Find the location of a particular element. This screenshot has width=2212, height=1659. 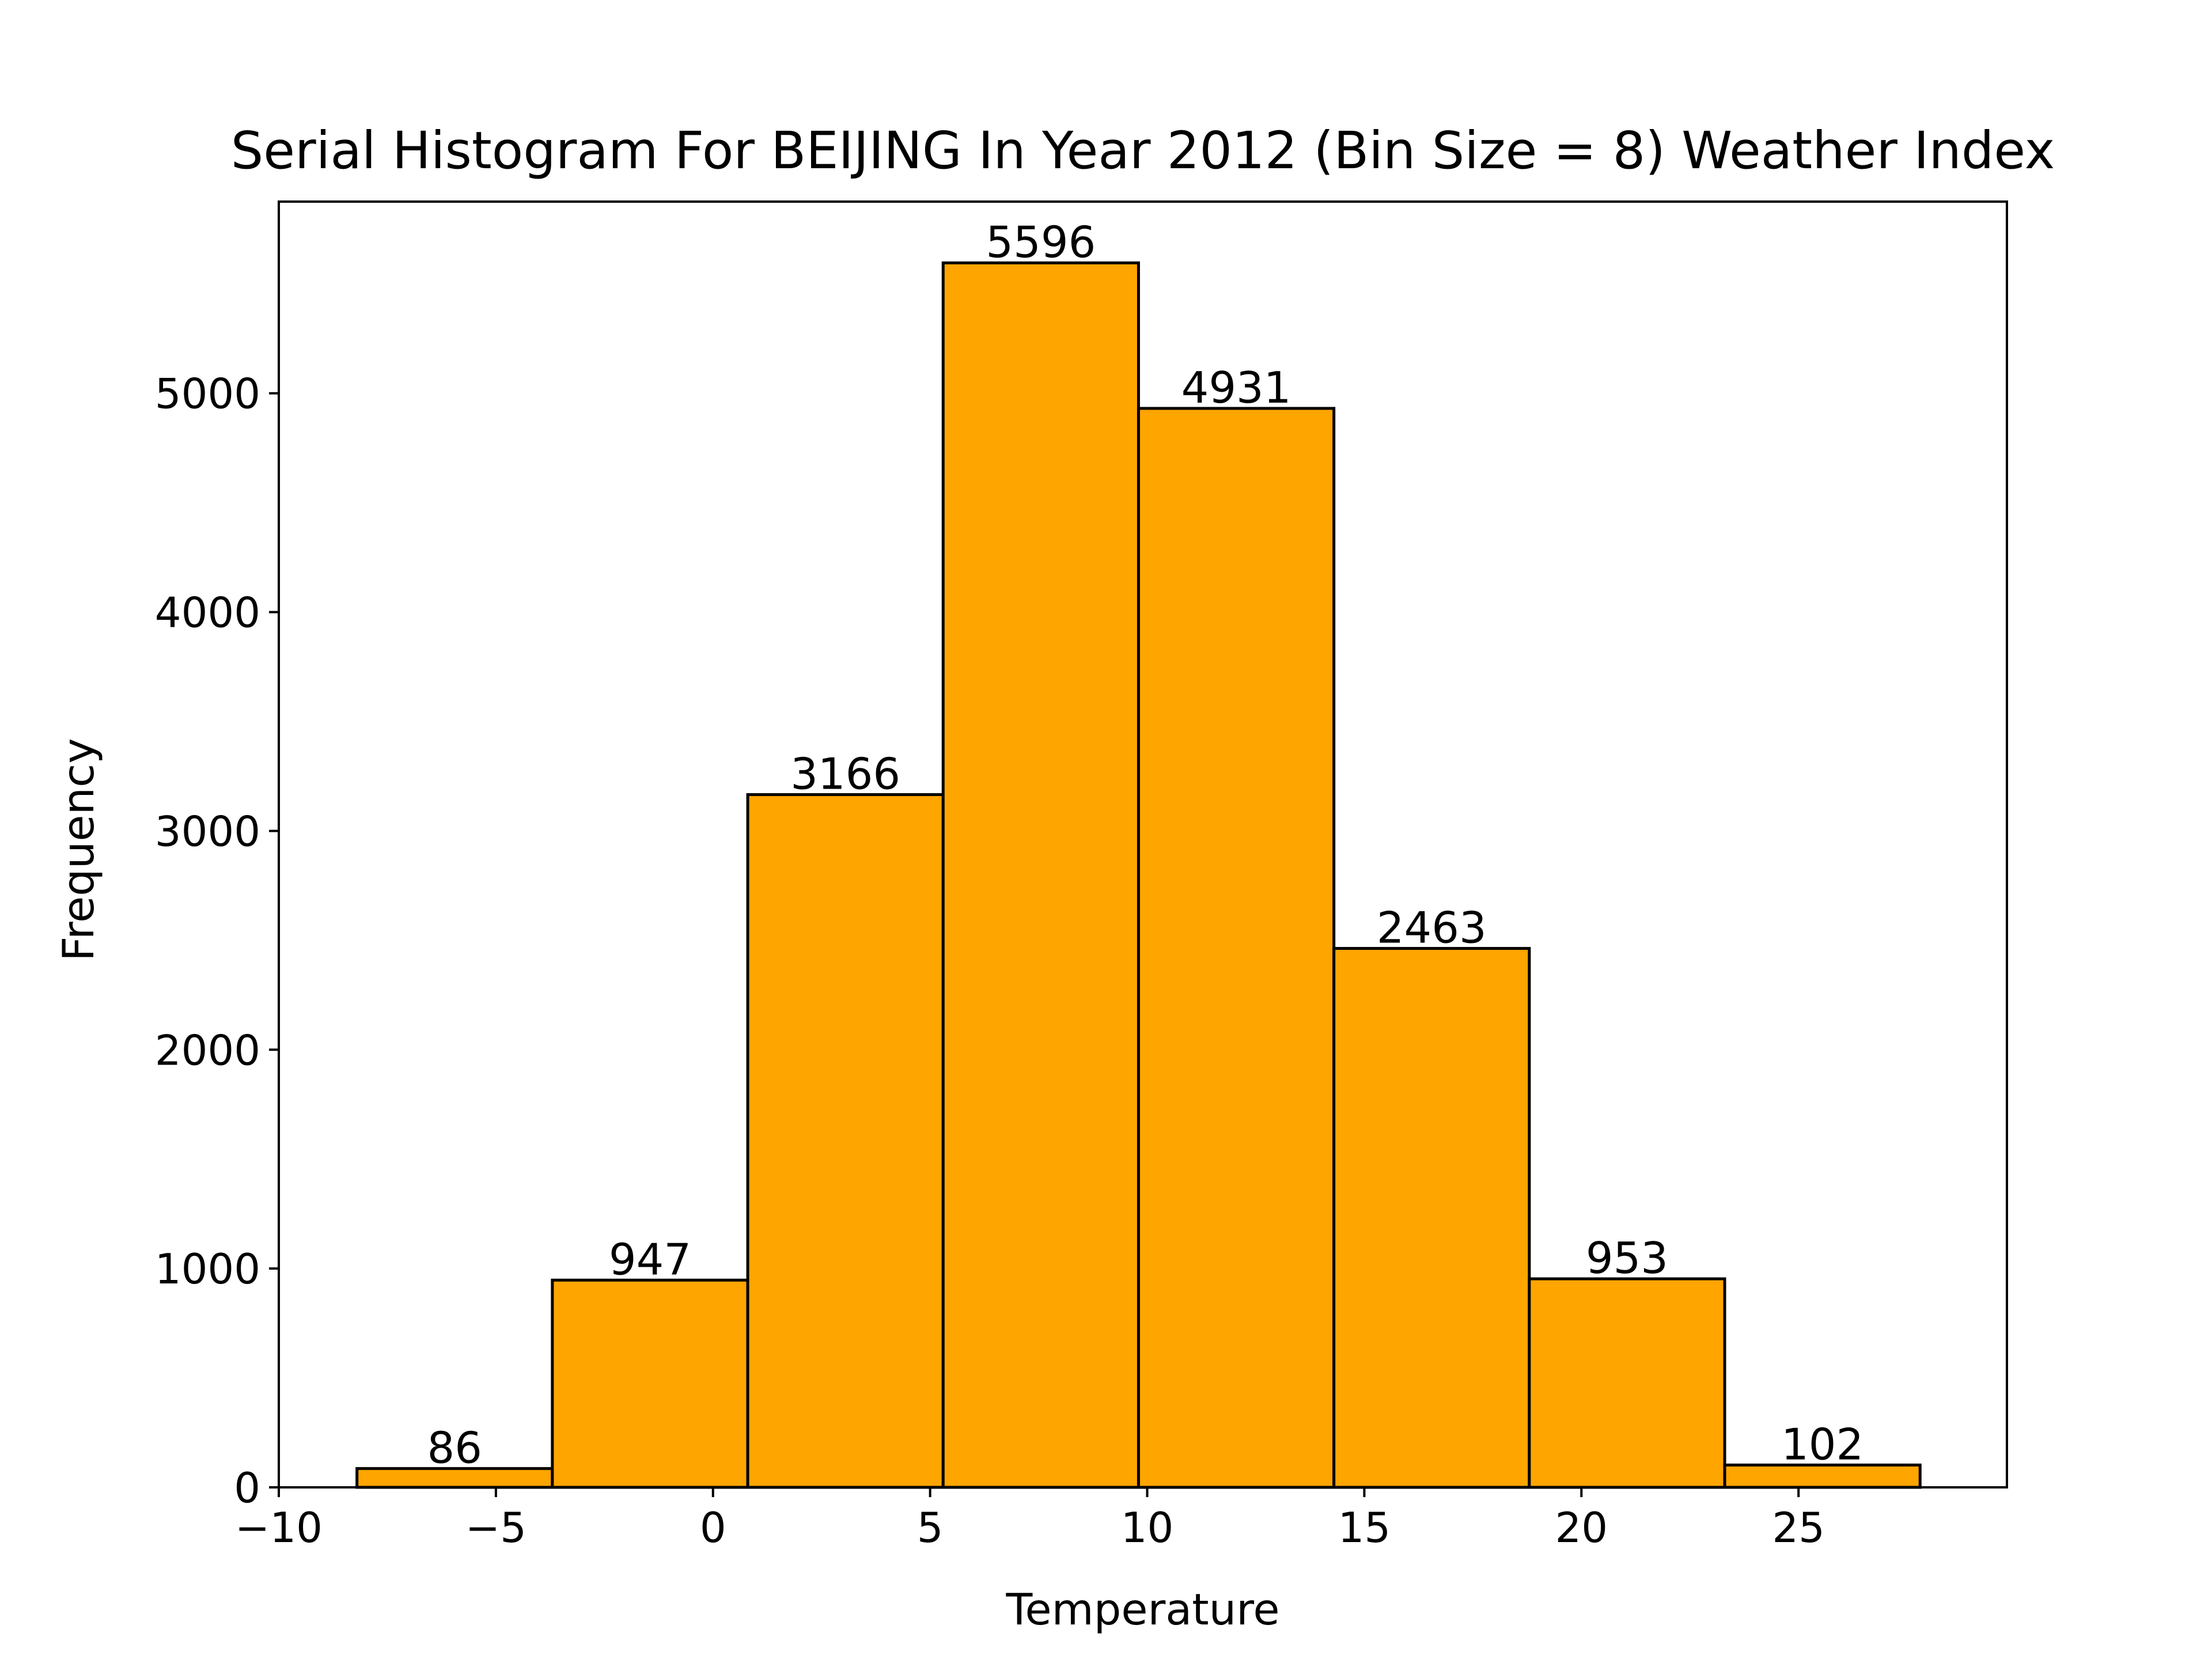

x-tick-label: 0 is located at coordinates (713, 1527).